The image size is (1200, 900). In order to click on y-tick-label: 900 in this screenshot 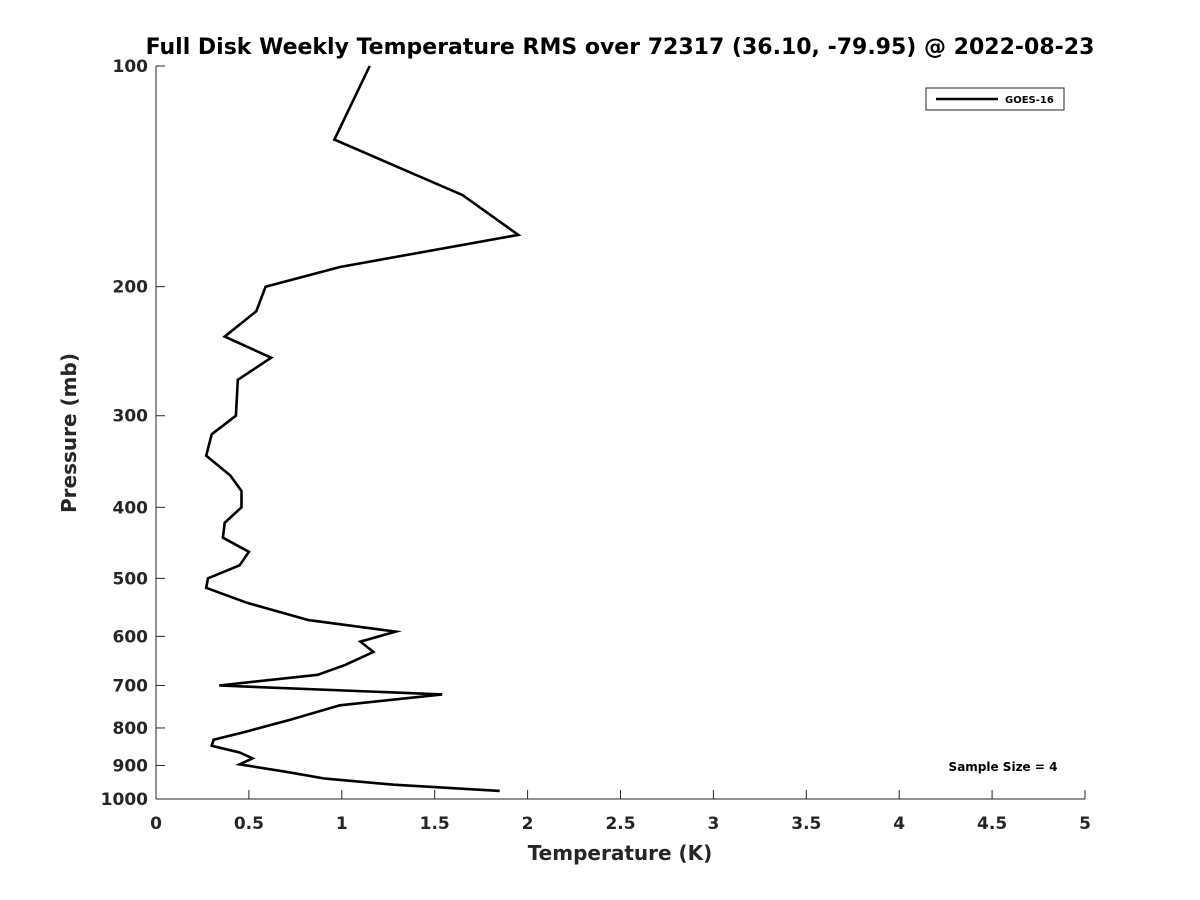, I will do `click(131, 766)`.